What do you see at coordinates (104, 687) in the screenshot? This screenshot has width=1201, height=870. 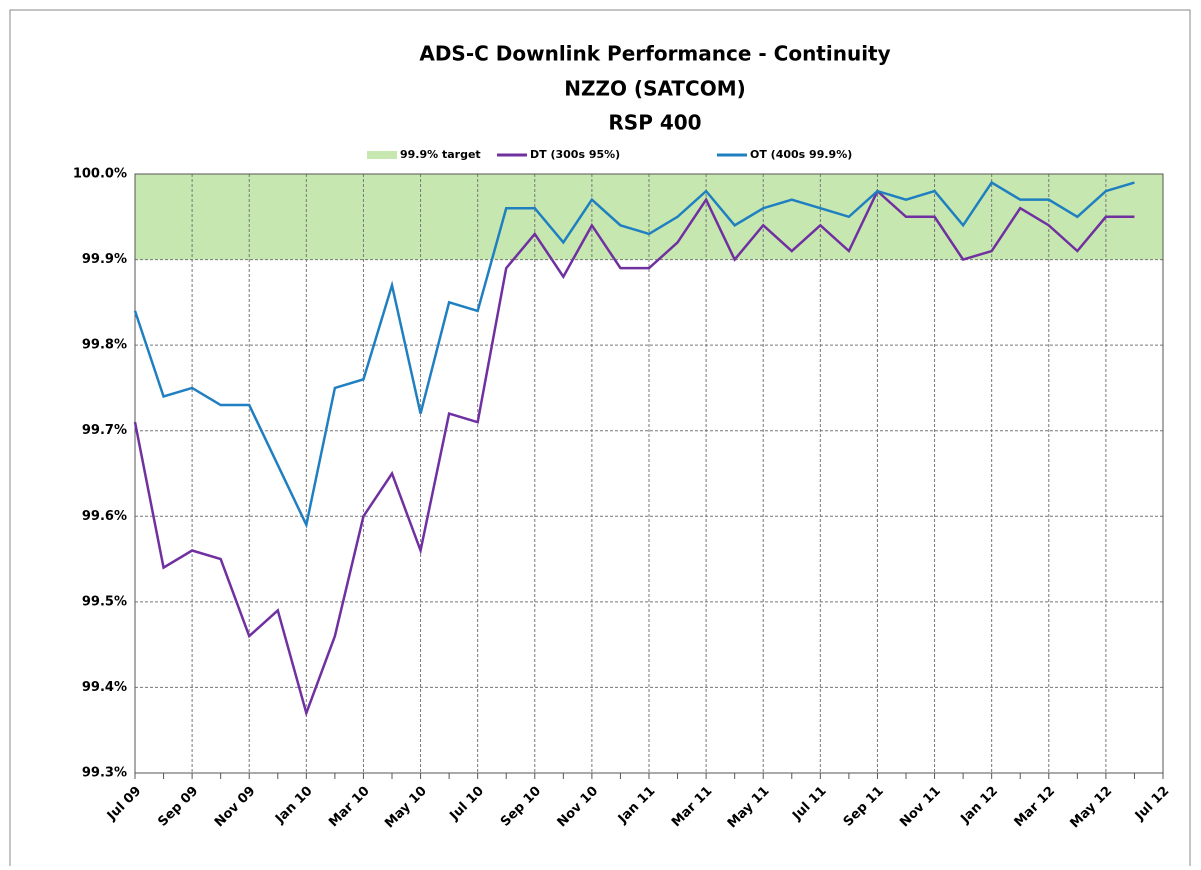 I see `y-tick-label: 99.4%` at bounding box center [104, 687].